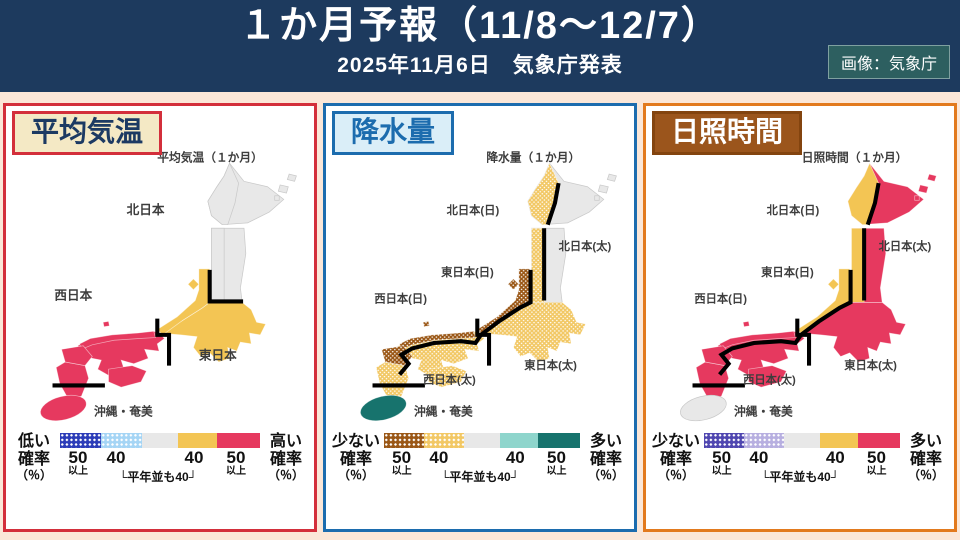 The image size is (960, 540). Describe the element at coordinates (77, 356) in the screenshot. I see `map-region-kyushu-north` at that location.